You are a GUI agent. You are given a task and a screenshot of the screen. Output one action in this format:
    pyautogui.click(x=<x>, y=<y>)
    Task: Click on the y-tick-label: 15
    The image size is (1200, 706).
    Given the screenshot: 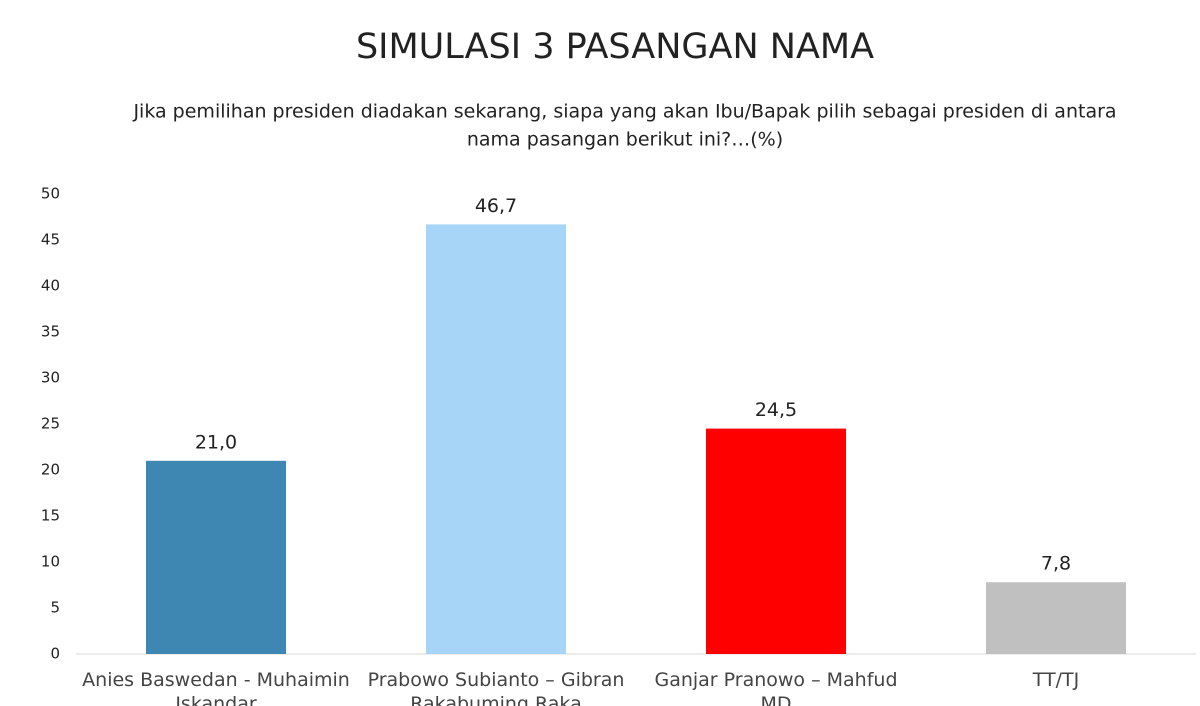 What is the action you would take?
    pyautogui.click(x=50, y=516)
    